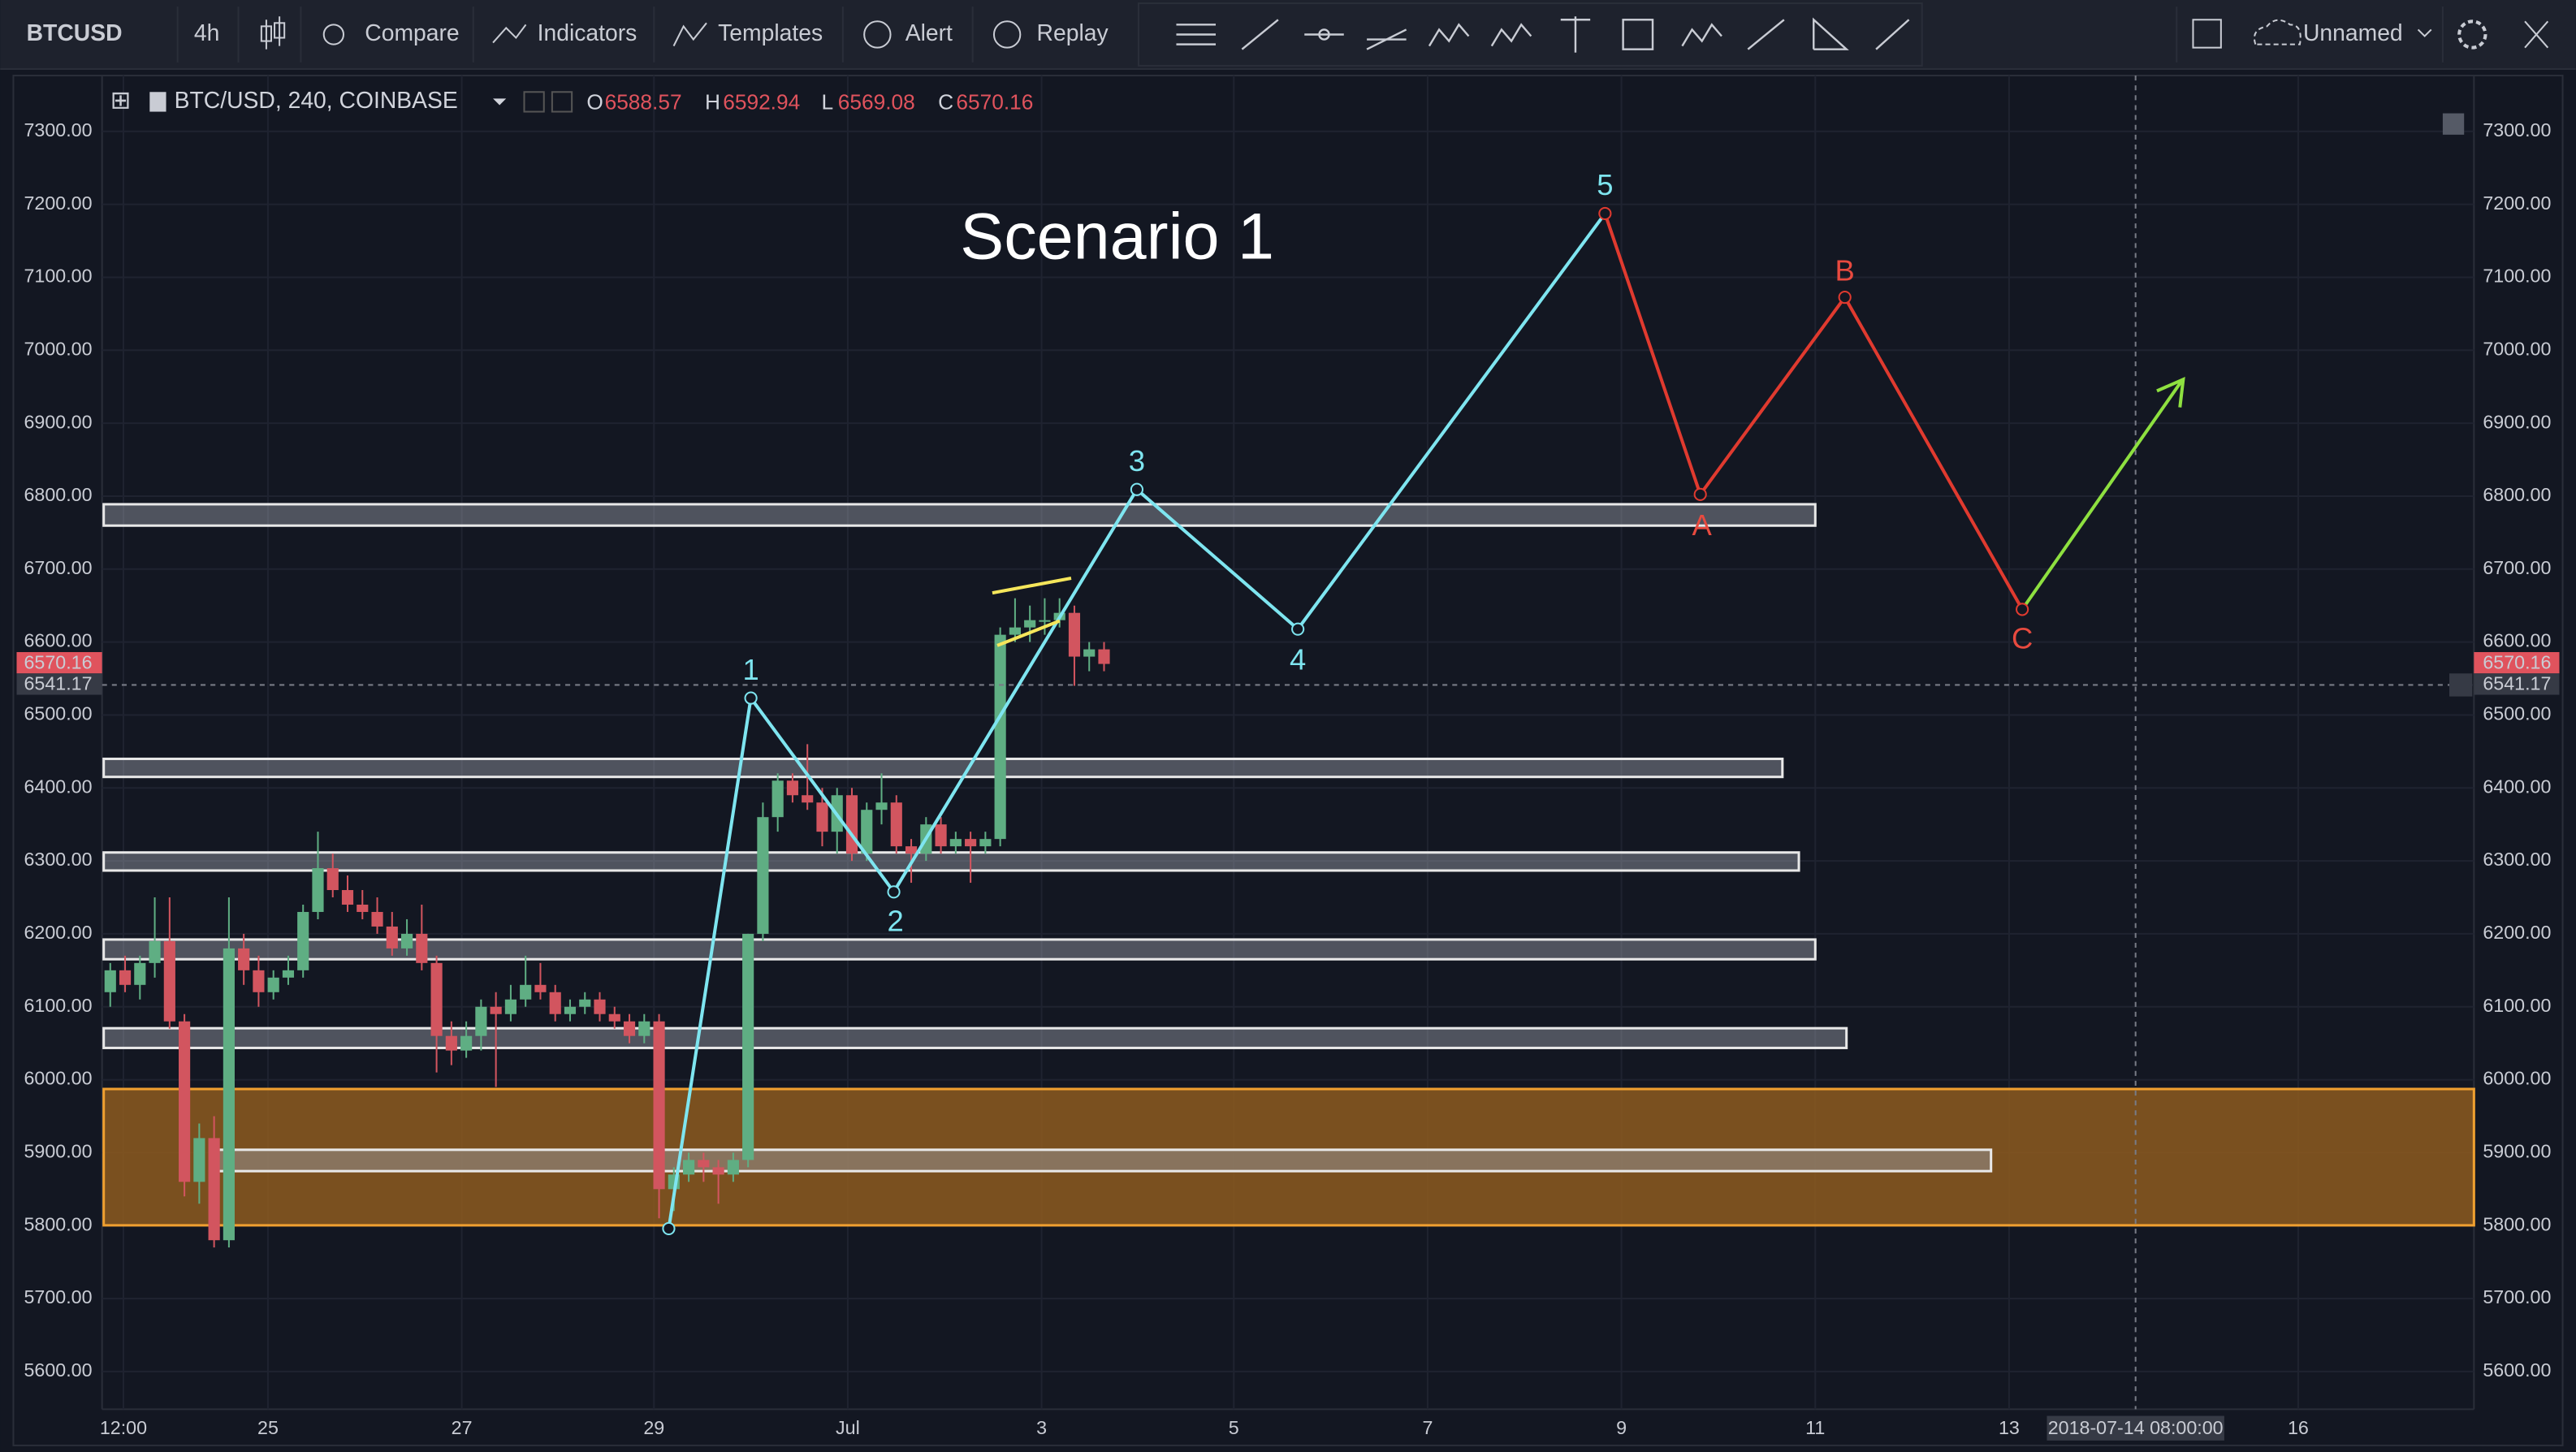 Image resolution: width=2576 pixels, height=1452 pixels. I want to click on symbol: BTCUSD, so click(75, 32).